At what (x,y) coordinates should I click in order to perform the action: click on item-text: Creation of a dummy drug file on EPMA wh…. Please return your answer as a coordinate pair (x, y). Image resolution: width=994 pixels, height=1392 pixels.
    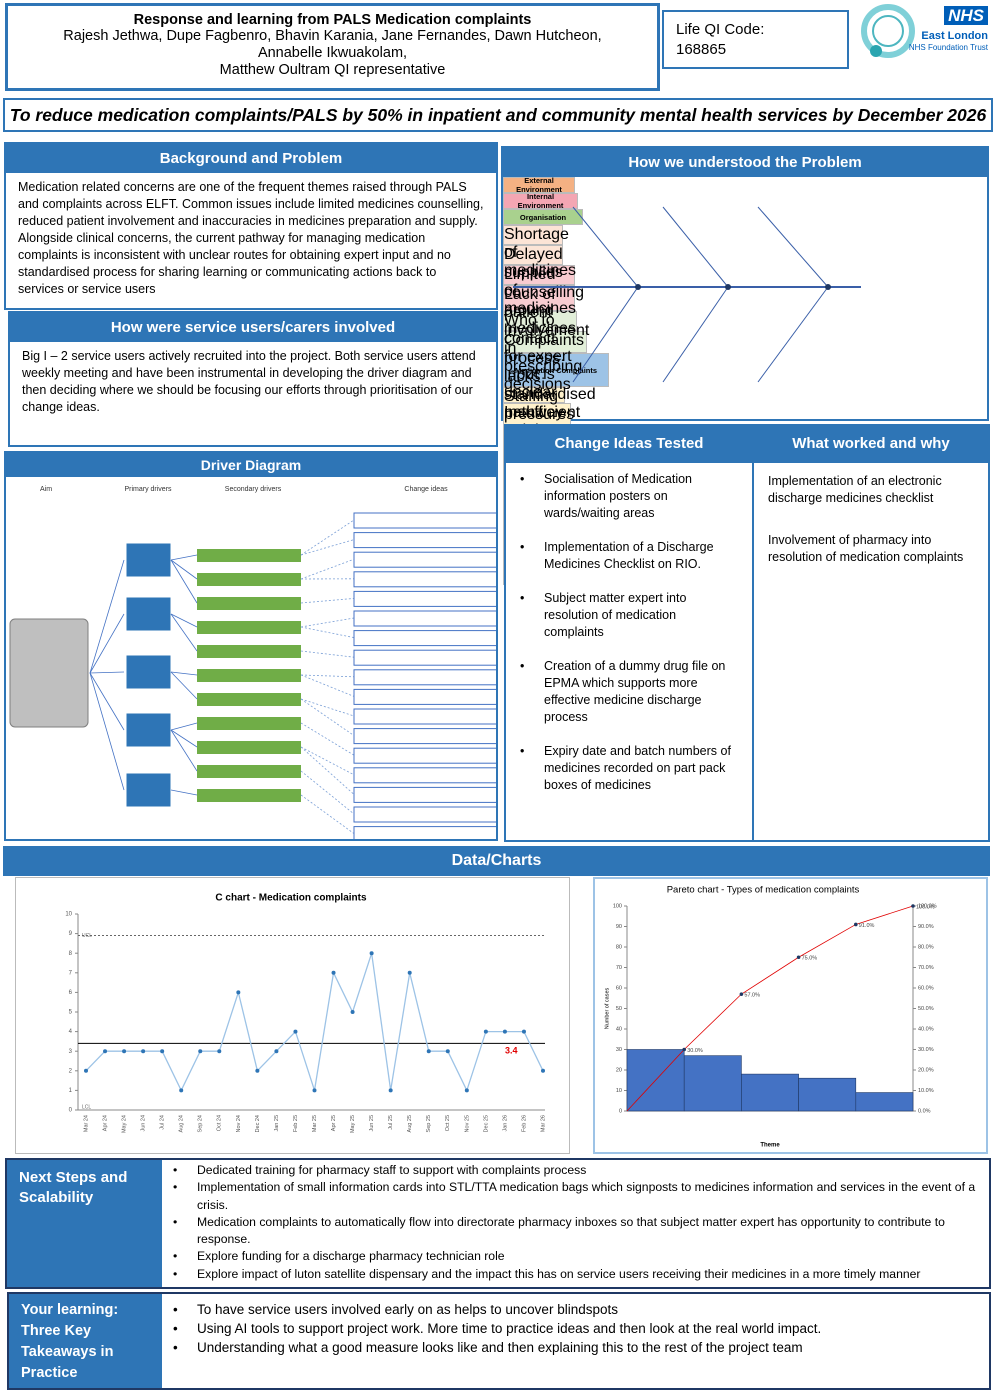
    Looking at the image, I should click on (635, 691).